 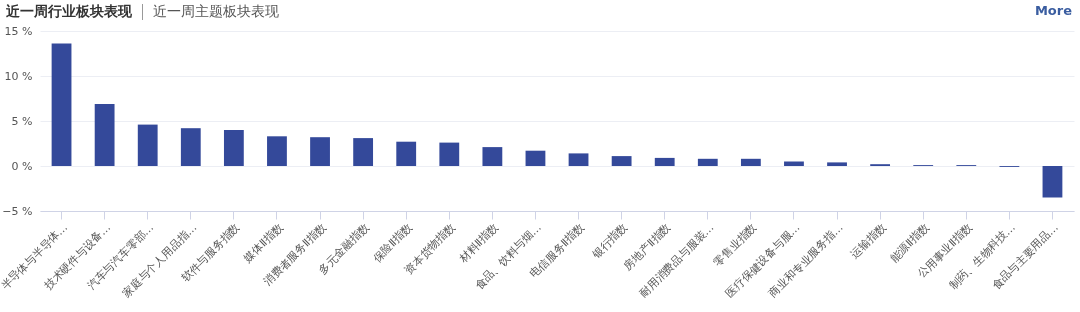 I want to click on text: More, so click(x=1053, y=11).